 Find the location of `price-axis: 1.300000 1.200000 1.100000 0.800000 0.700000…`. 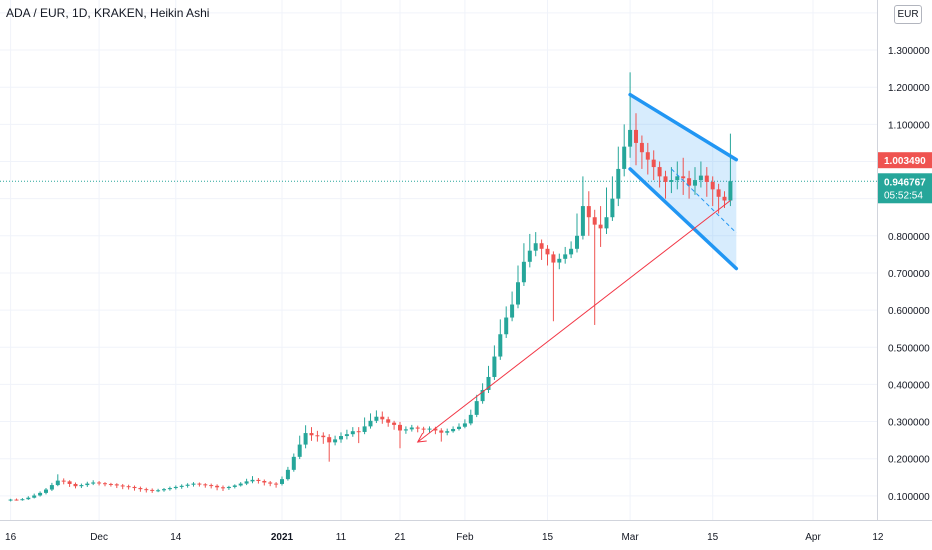

price-axis: 1.300000 1.200000 1.100000 0.800000 0.700000… is located at coordinates (904, 275).